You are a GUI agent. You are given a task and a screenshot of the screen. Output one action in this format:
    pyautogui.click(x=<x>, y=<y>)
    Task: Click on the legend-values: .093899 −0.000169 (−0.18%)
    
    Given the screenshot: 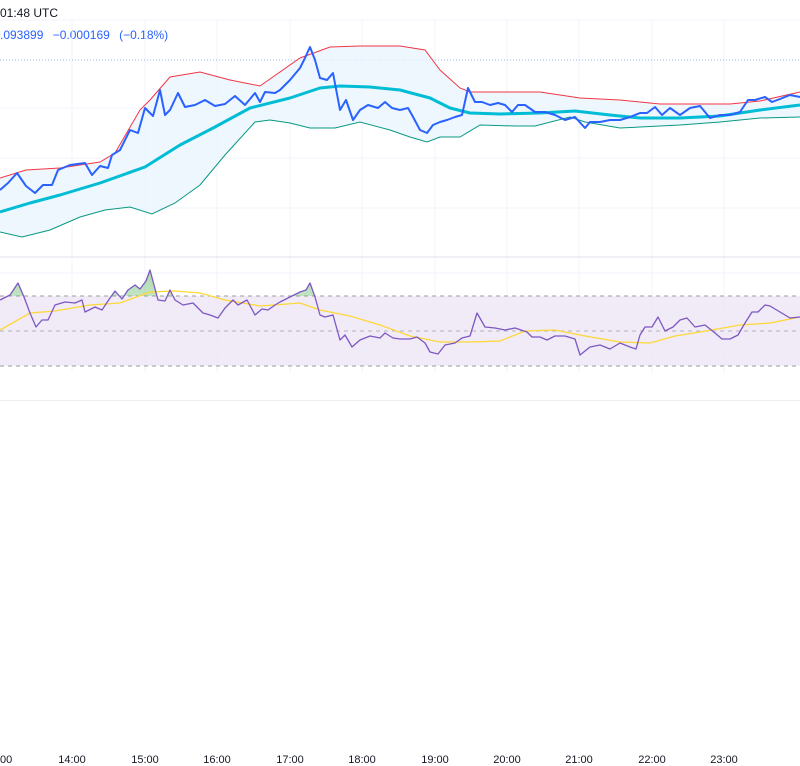 What is the action you would take?
    pyautogui.click(x=87, y=35)
    